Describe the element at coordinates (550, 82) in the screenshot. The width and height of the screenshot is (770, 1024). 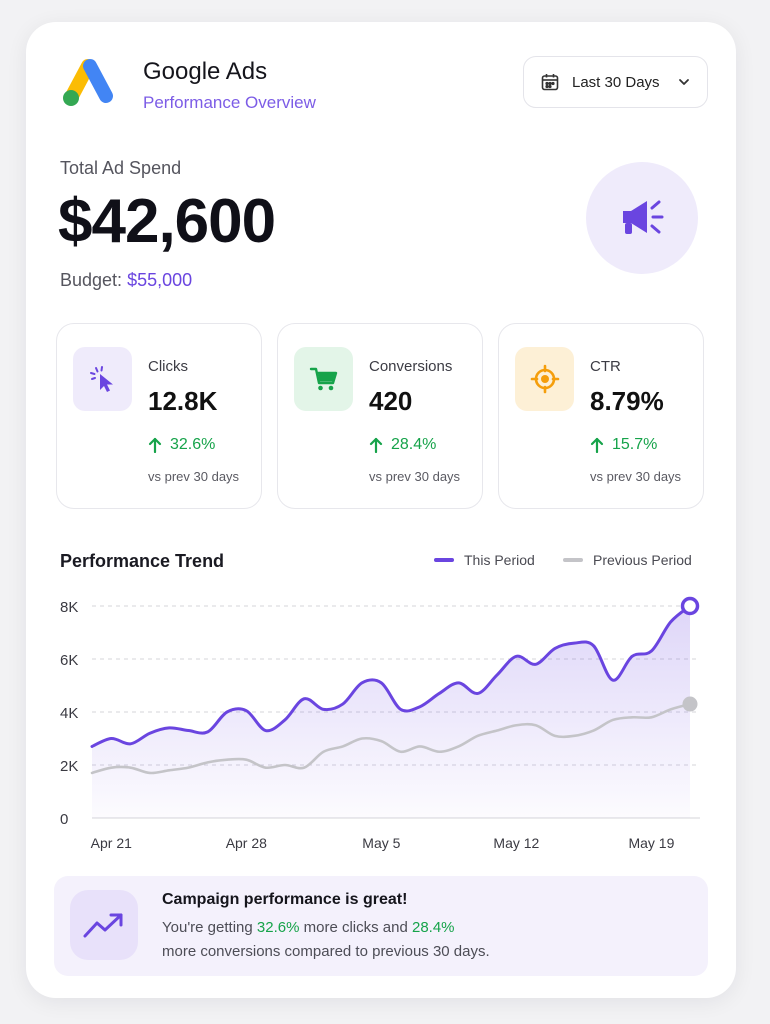
I see `calendar-icon` at that location.